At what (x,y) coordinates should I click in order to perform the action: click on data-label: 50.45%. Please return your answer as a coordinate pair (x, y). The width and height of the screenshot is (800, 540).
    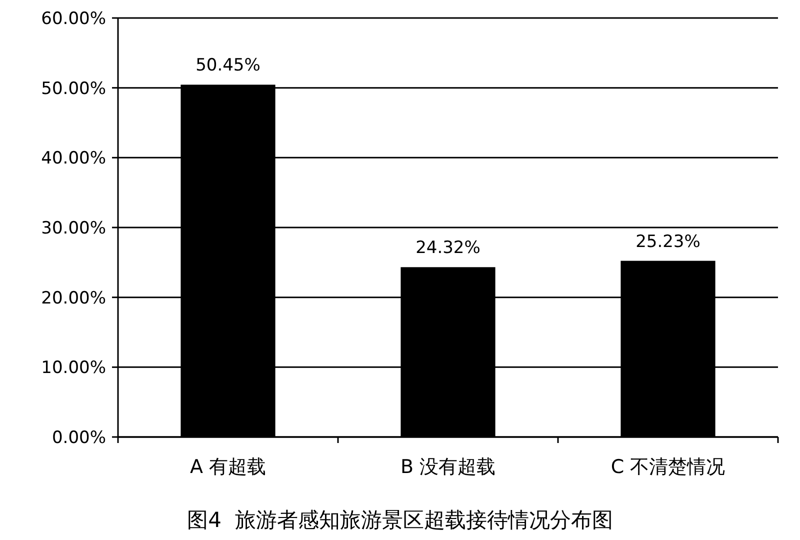
    Looking at the image, I should click on (228, 66).